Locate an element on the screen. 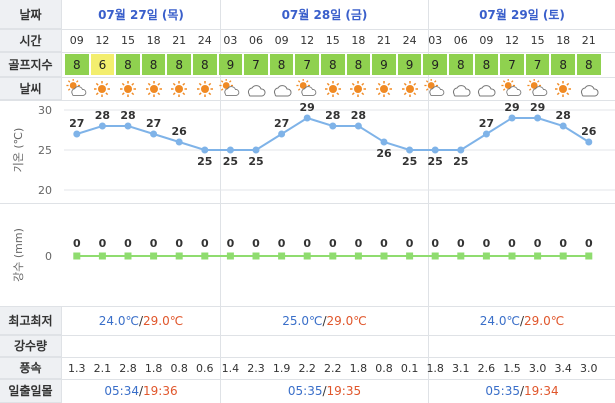 The height and width of the screenshot is (403, 615). time-label: 시간 is located at coordinates (30, 40).